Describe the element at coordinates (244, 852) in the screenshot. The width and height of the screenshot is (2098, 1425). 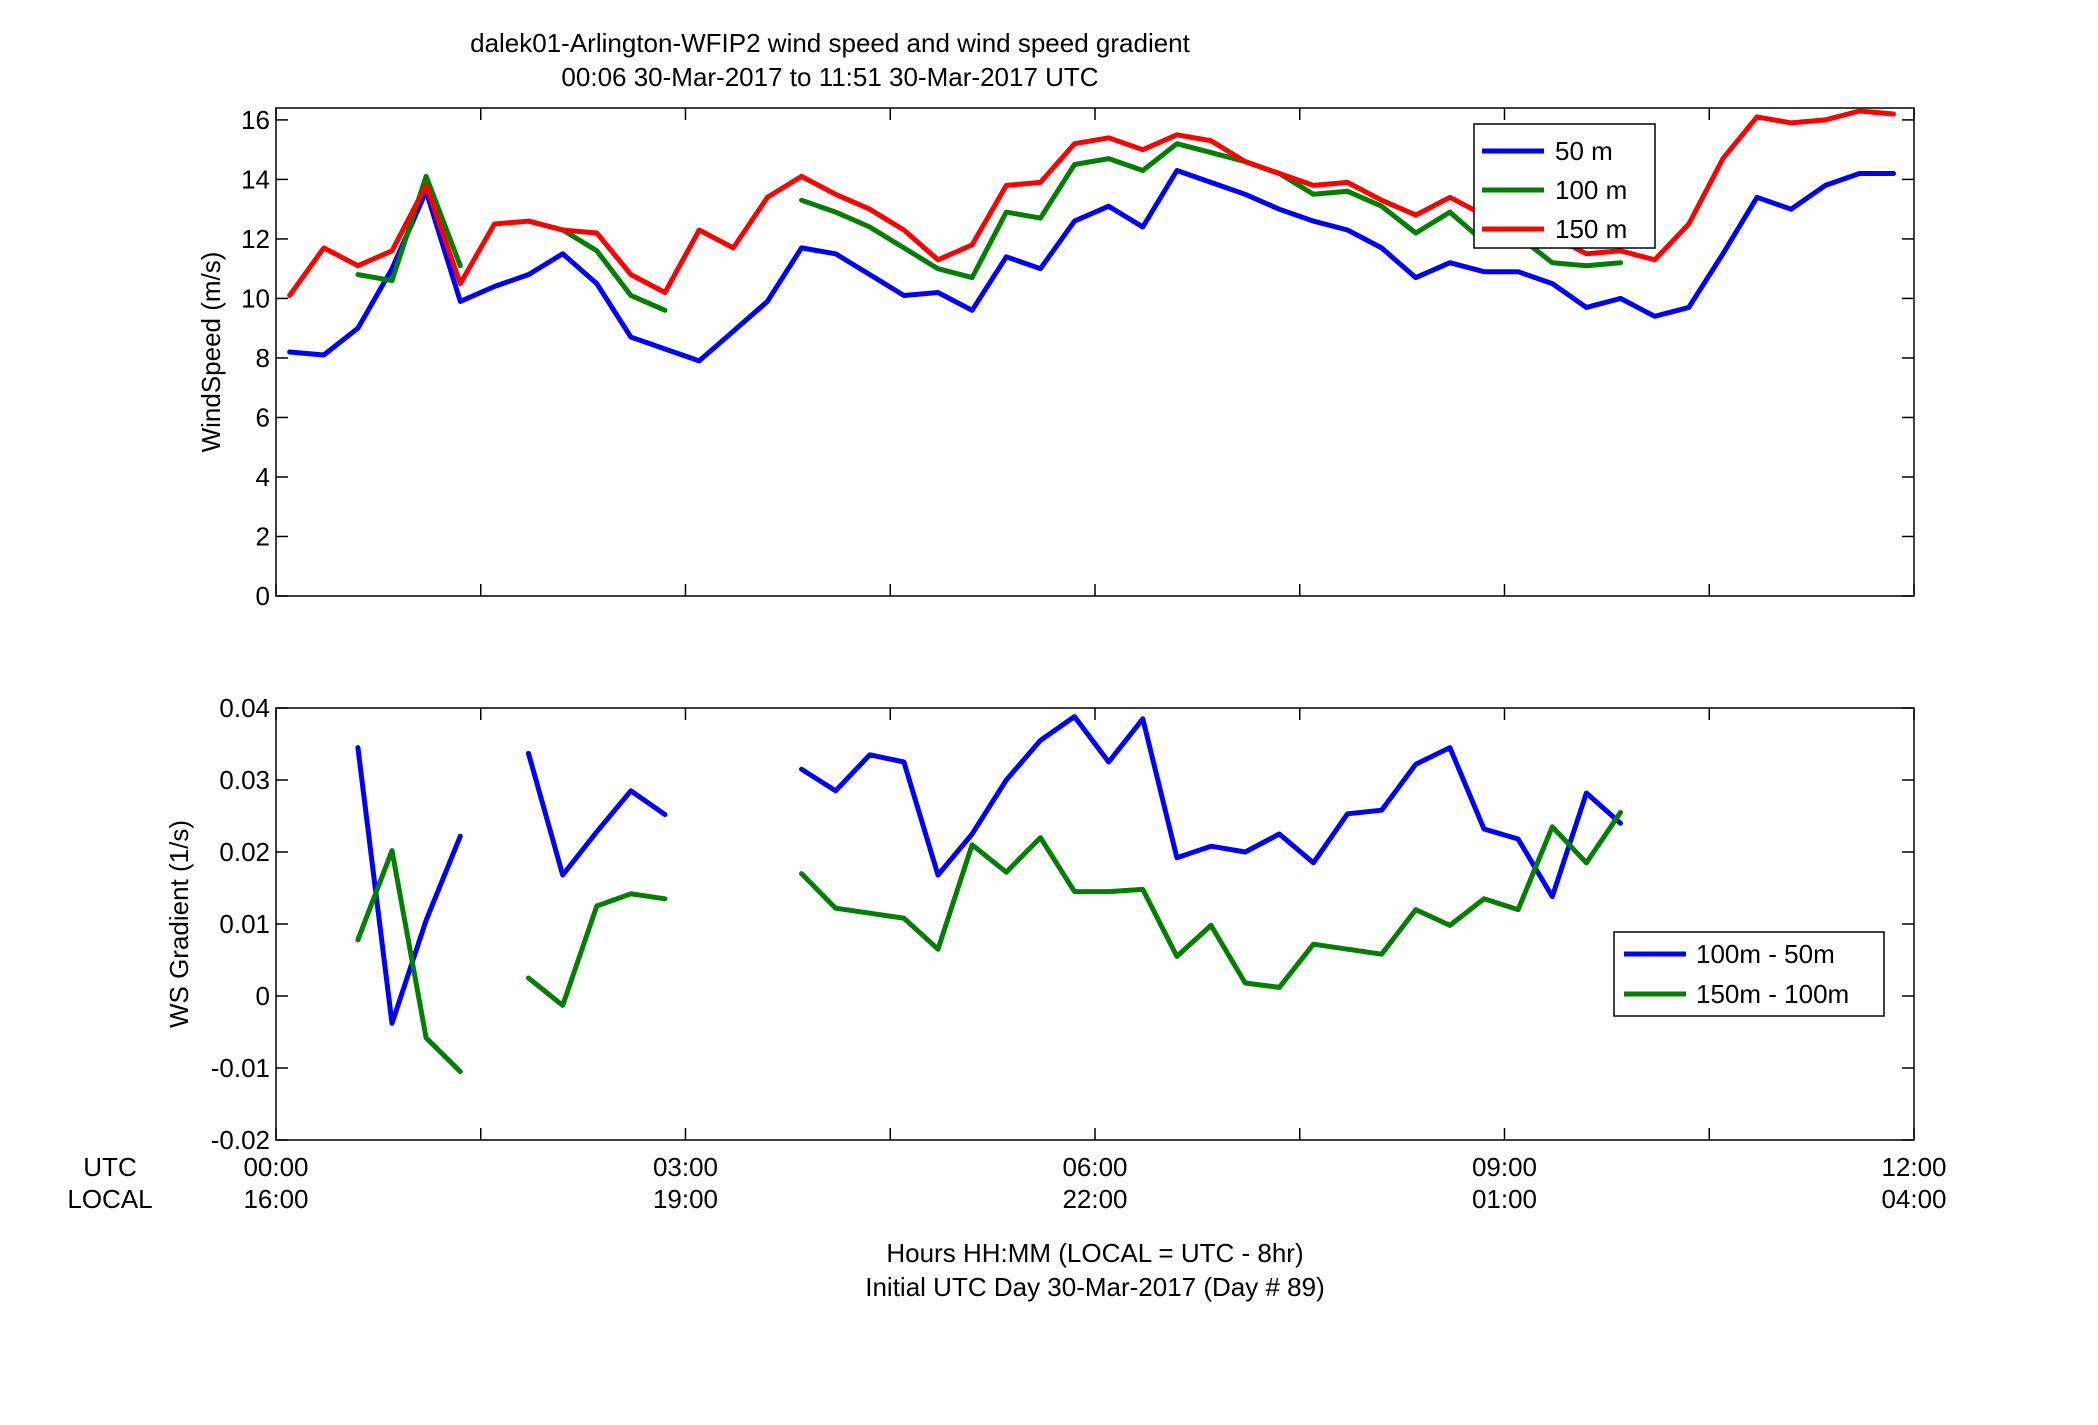
I see `gradient-ytick-label: 0.02` at that location.